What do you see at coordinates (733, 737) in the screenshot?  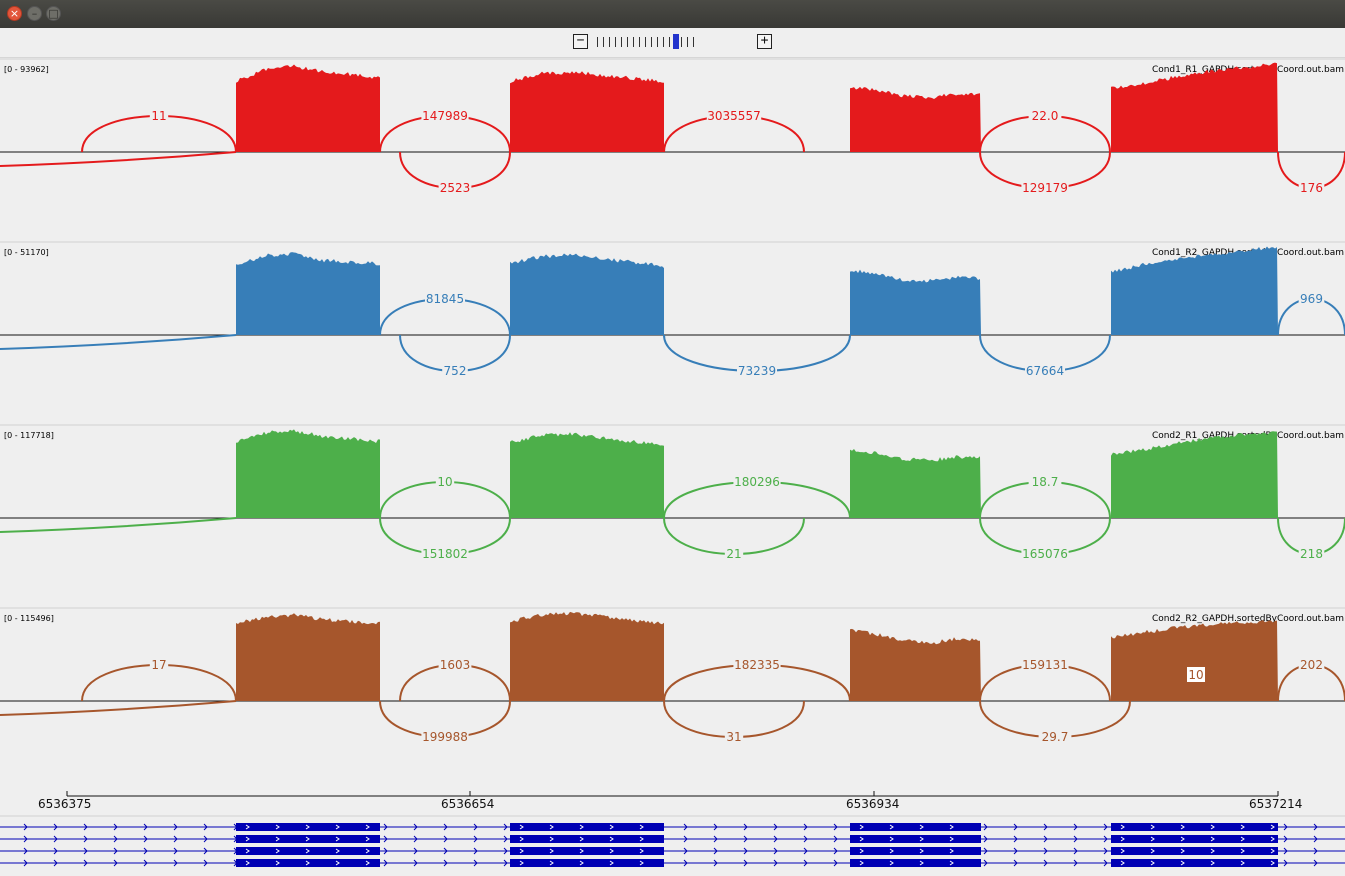 I see `junction-count-label: 31` at bounding box center [733, 737].